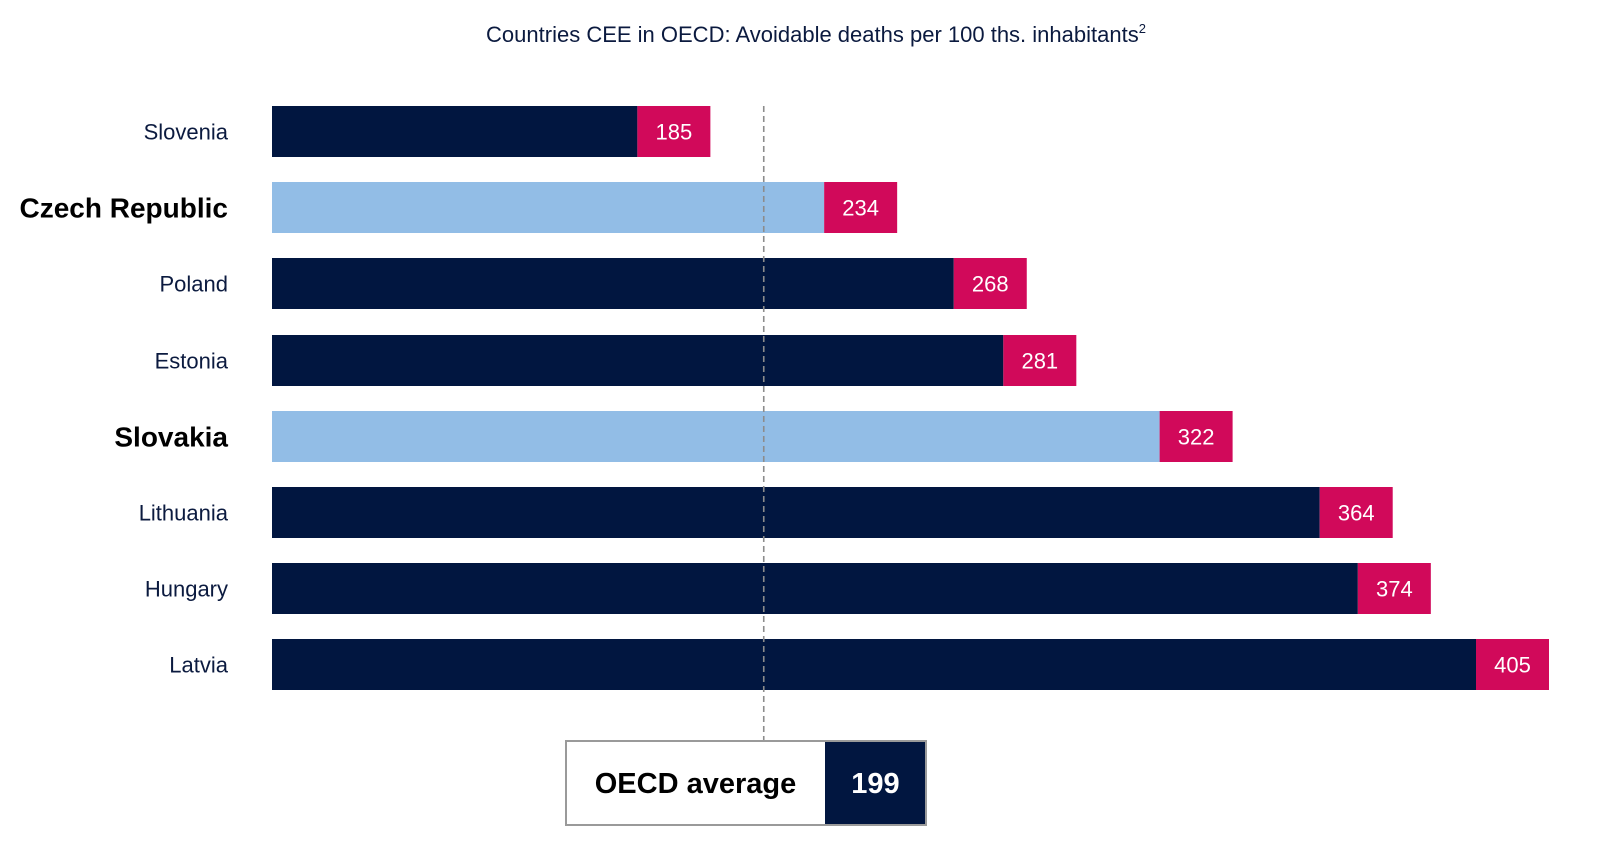  What do you see at coordinates (455, 131) in the screenshot?
I see `bar-slovenia` at bounding box center [455, 131].